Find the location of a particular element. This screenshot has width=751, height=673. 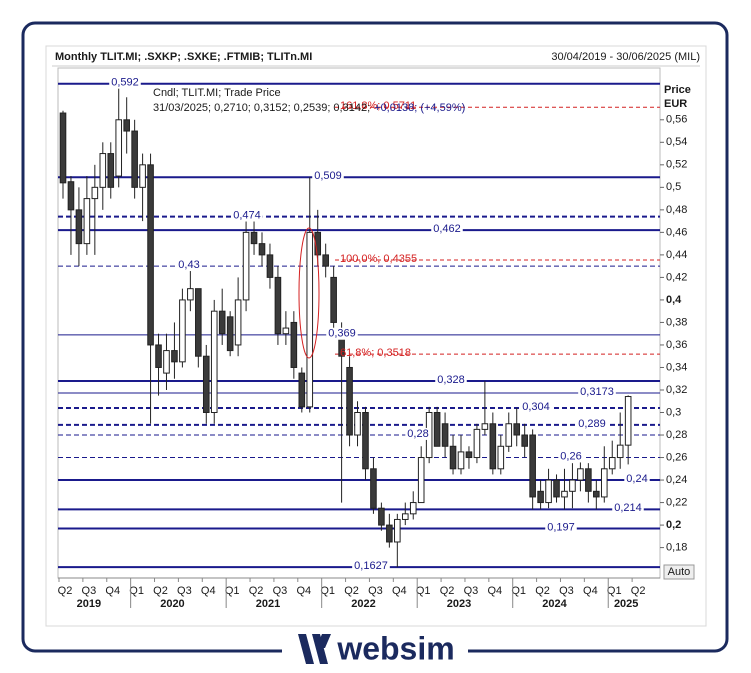

scale-mode-button is located at coordinates (679, 572).